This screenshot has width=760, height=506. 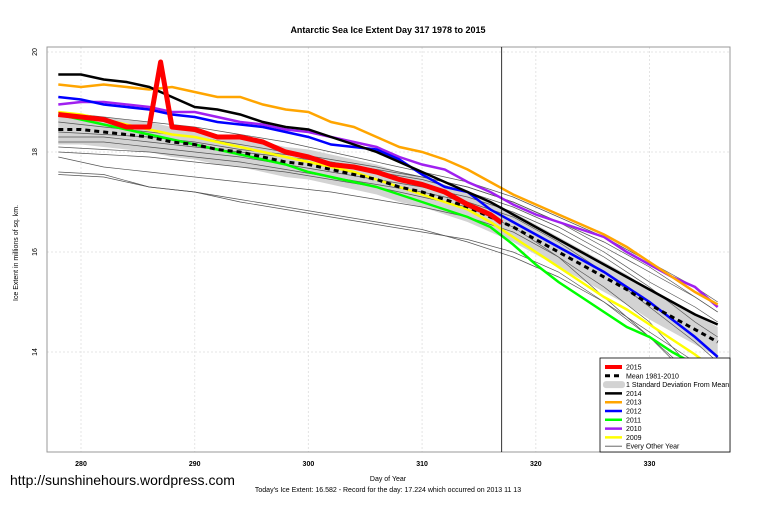 What do you see at coordinates (35, 352) in the screenshot?
I see `y-tick-label: 14` at bounding box center [35, 352].